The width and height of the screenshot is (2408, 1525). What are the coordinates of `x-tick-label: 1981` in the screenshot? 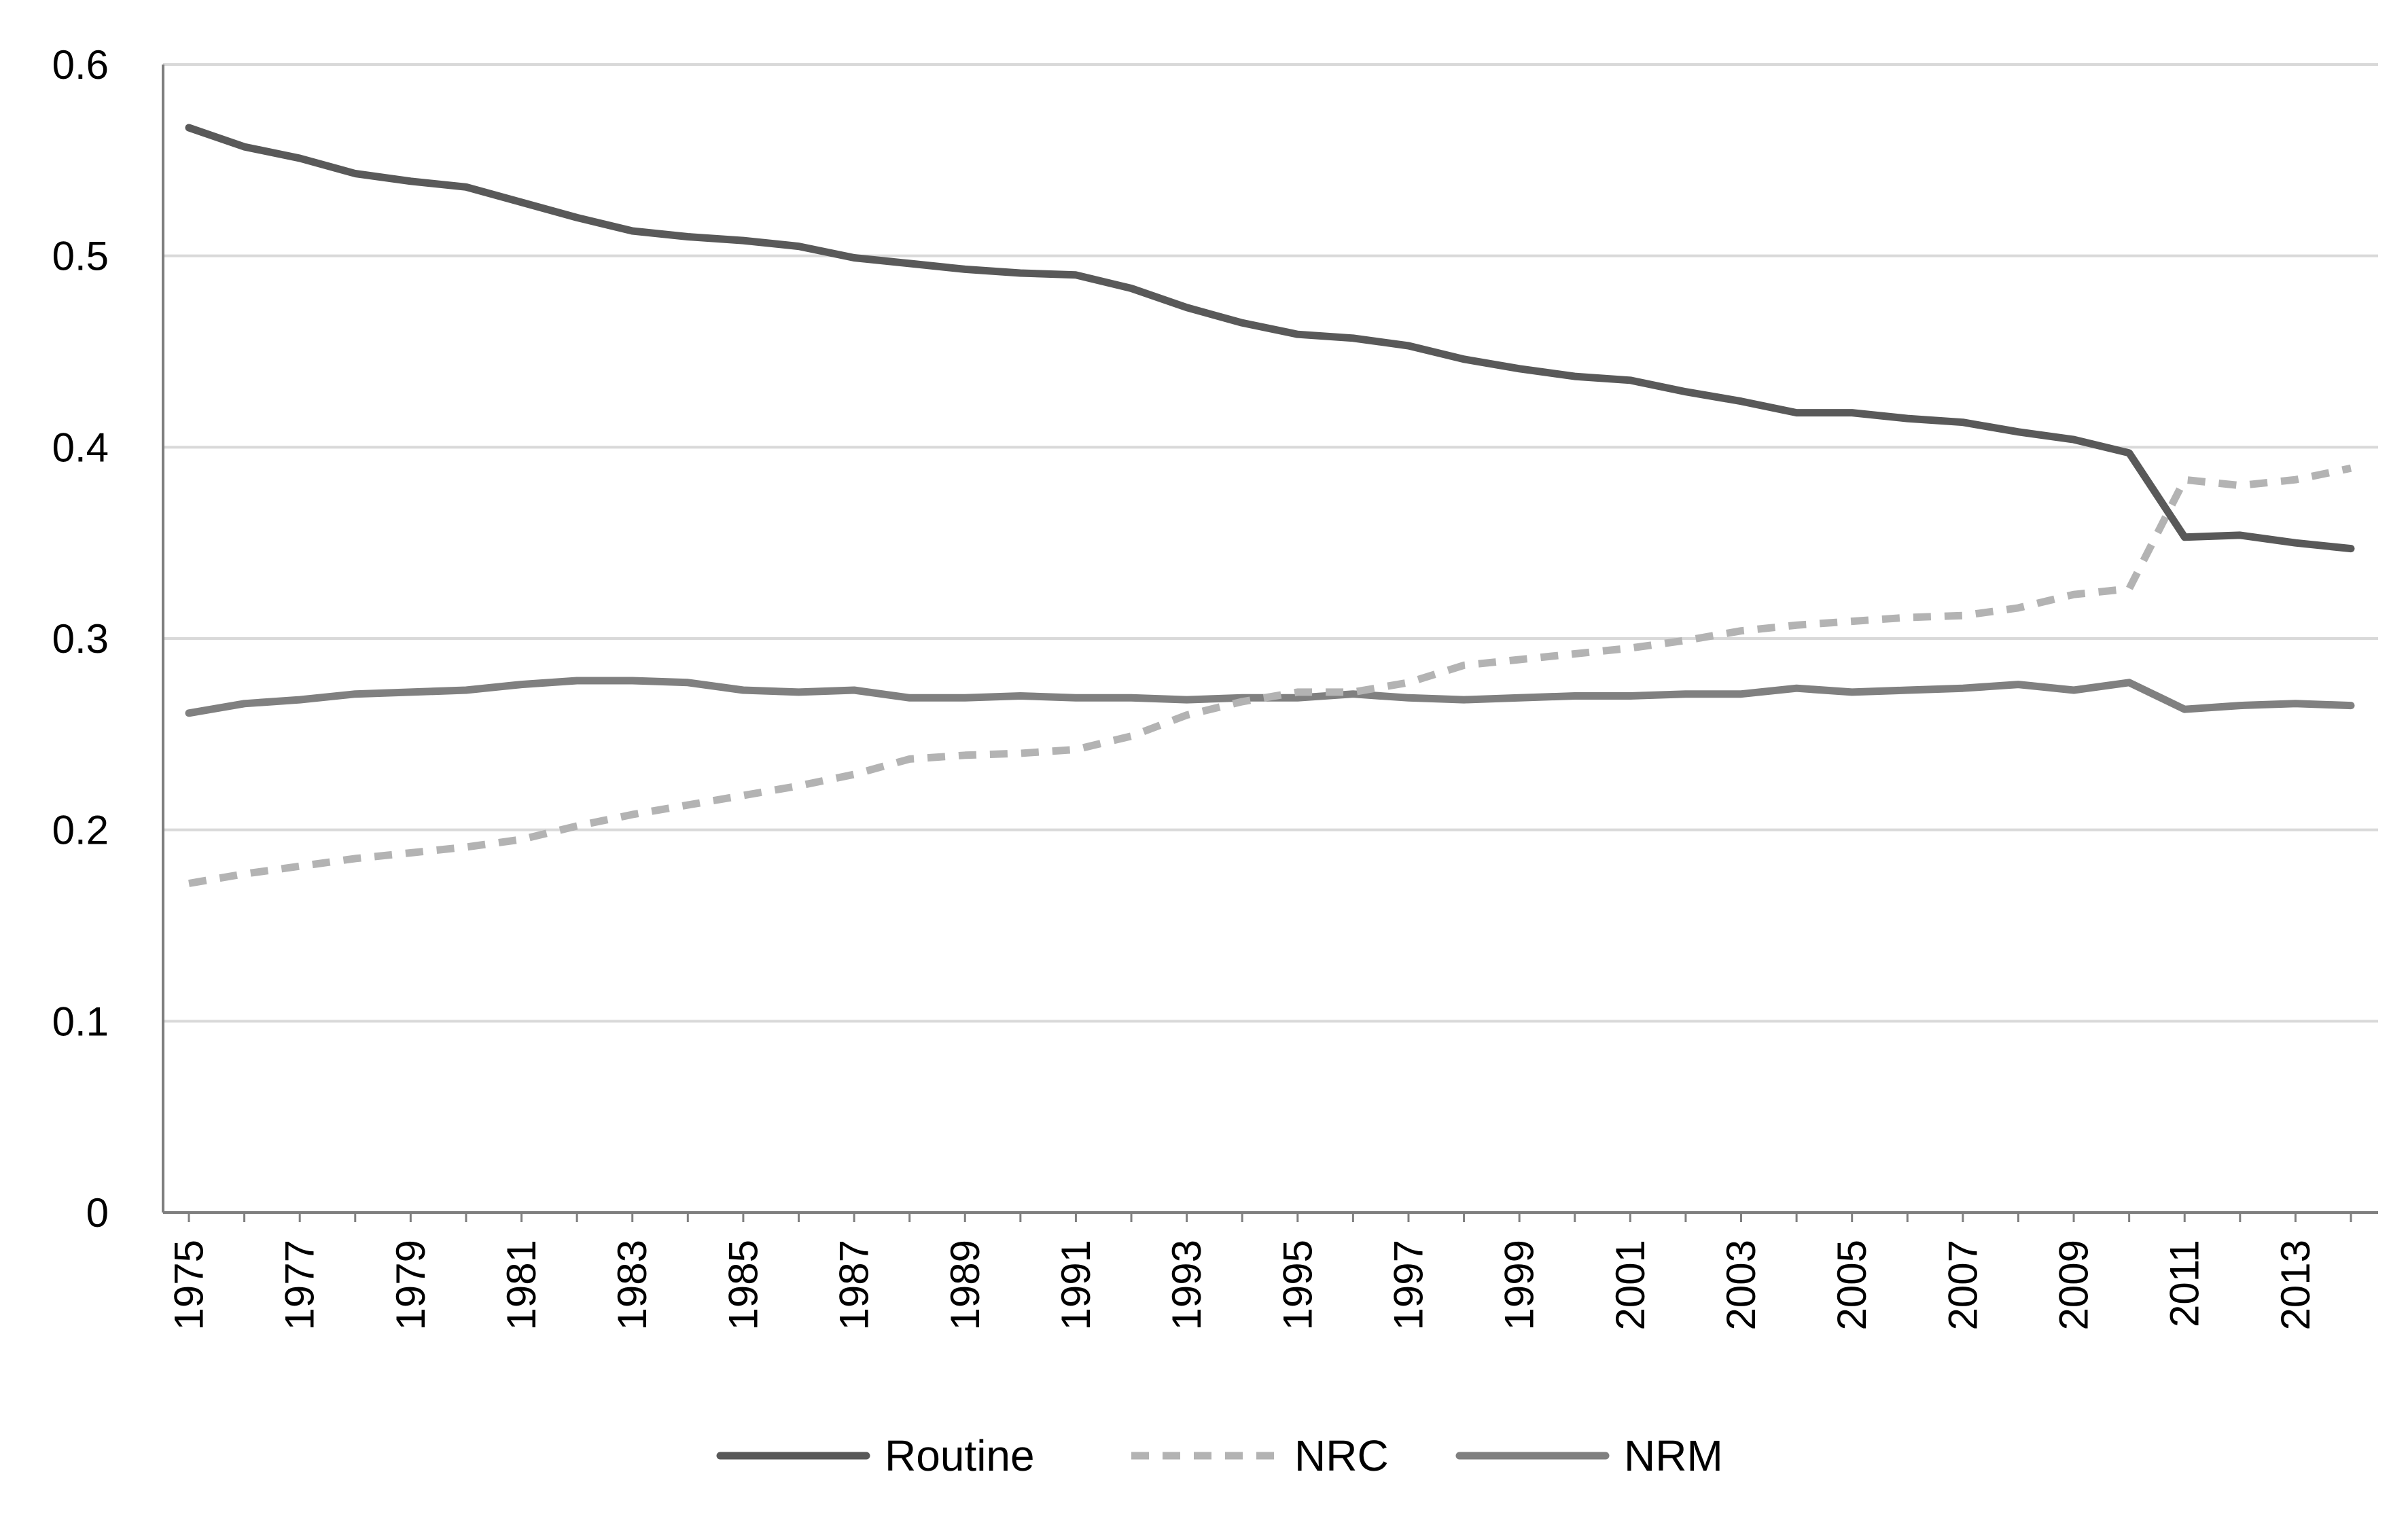 It's located at (521, 1285).